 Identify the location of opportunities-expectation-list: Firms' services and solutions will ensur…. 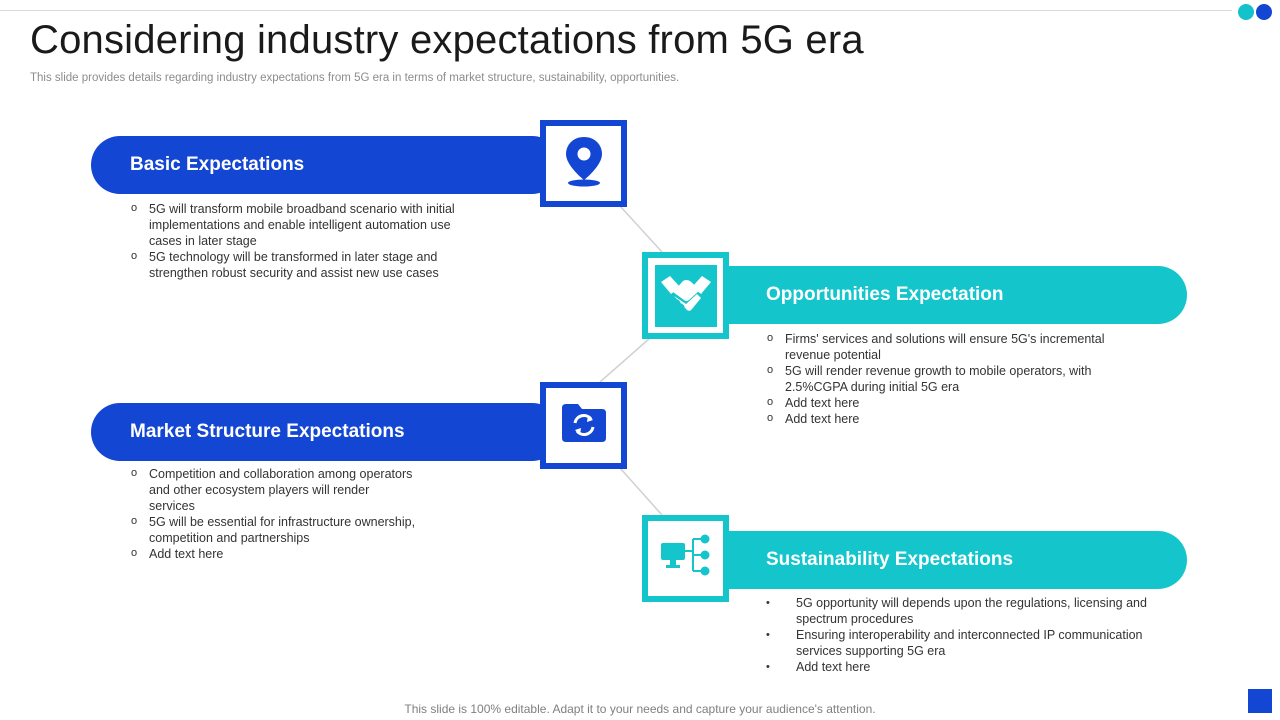
(952, 378).